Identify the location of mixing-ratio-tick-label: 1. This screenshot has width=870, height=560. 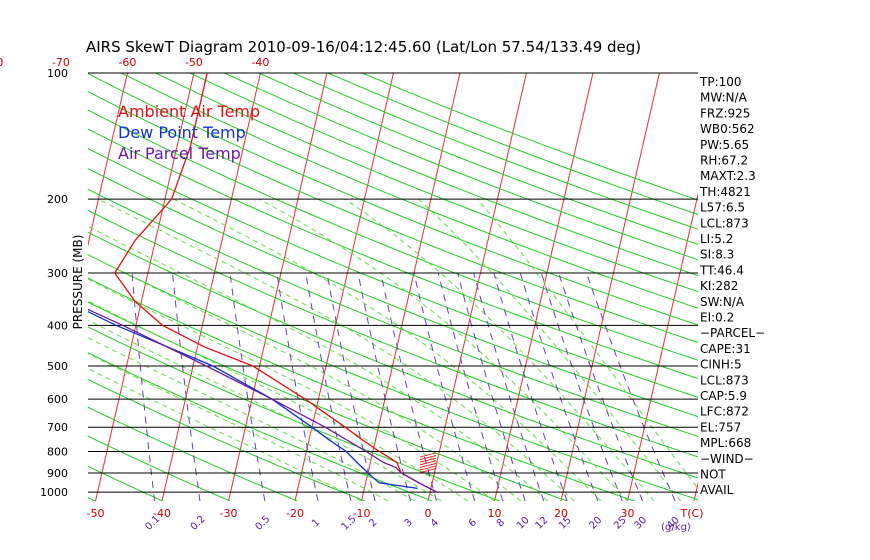
(316, 523).